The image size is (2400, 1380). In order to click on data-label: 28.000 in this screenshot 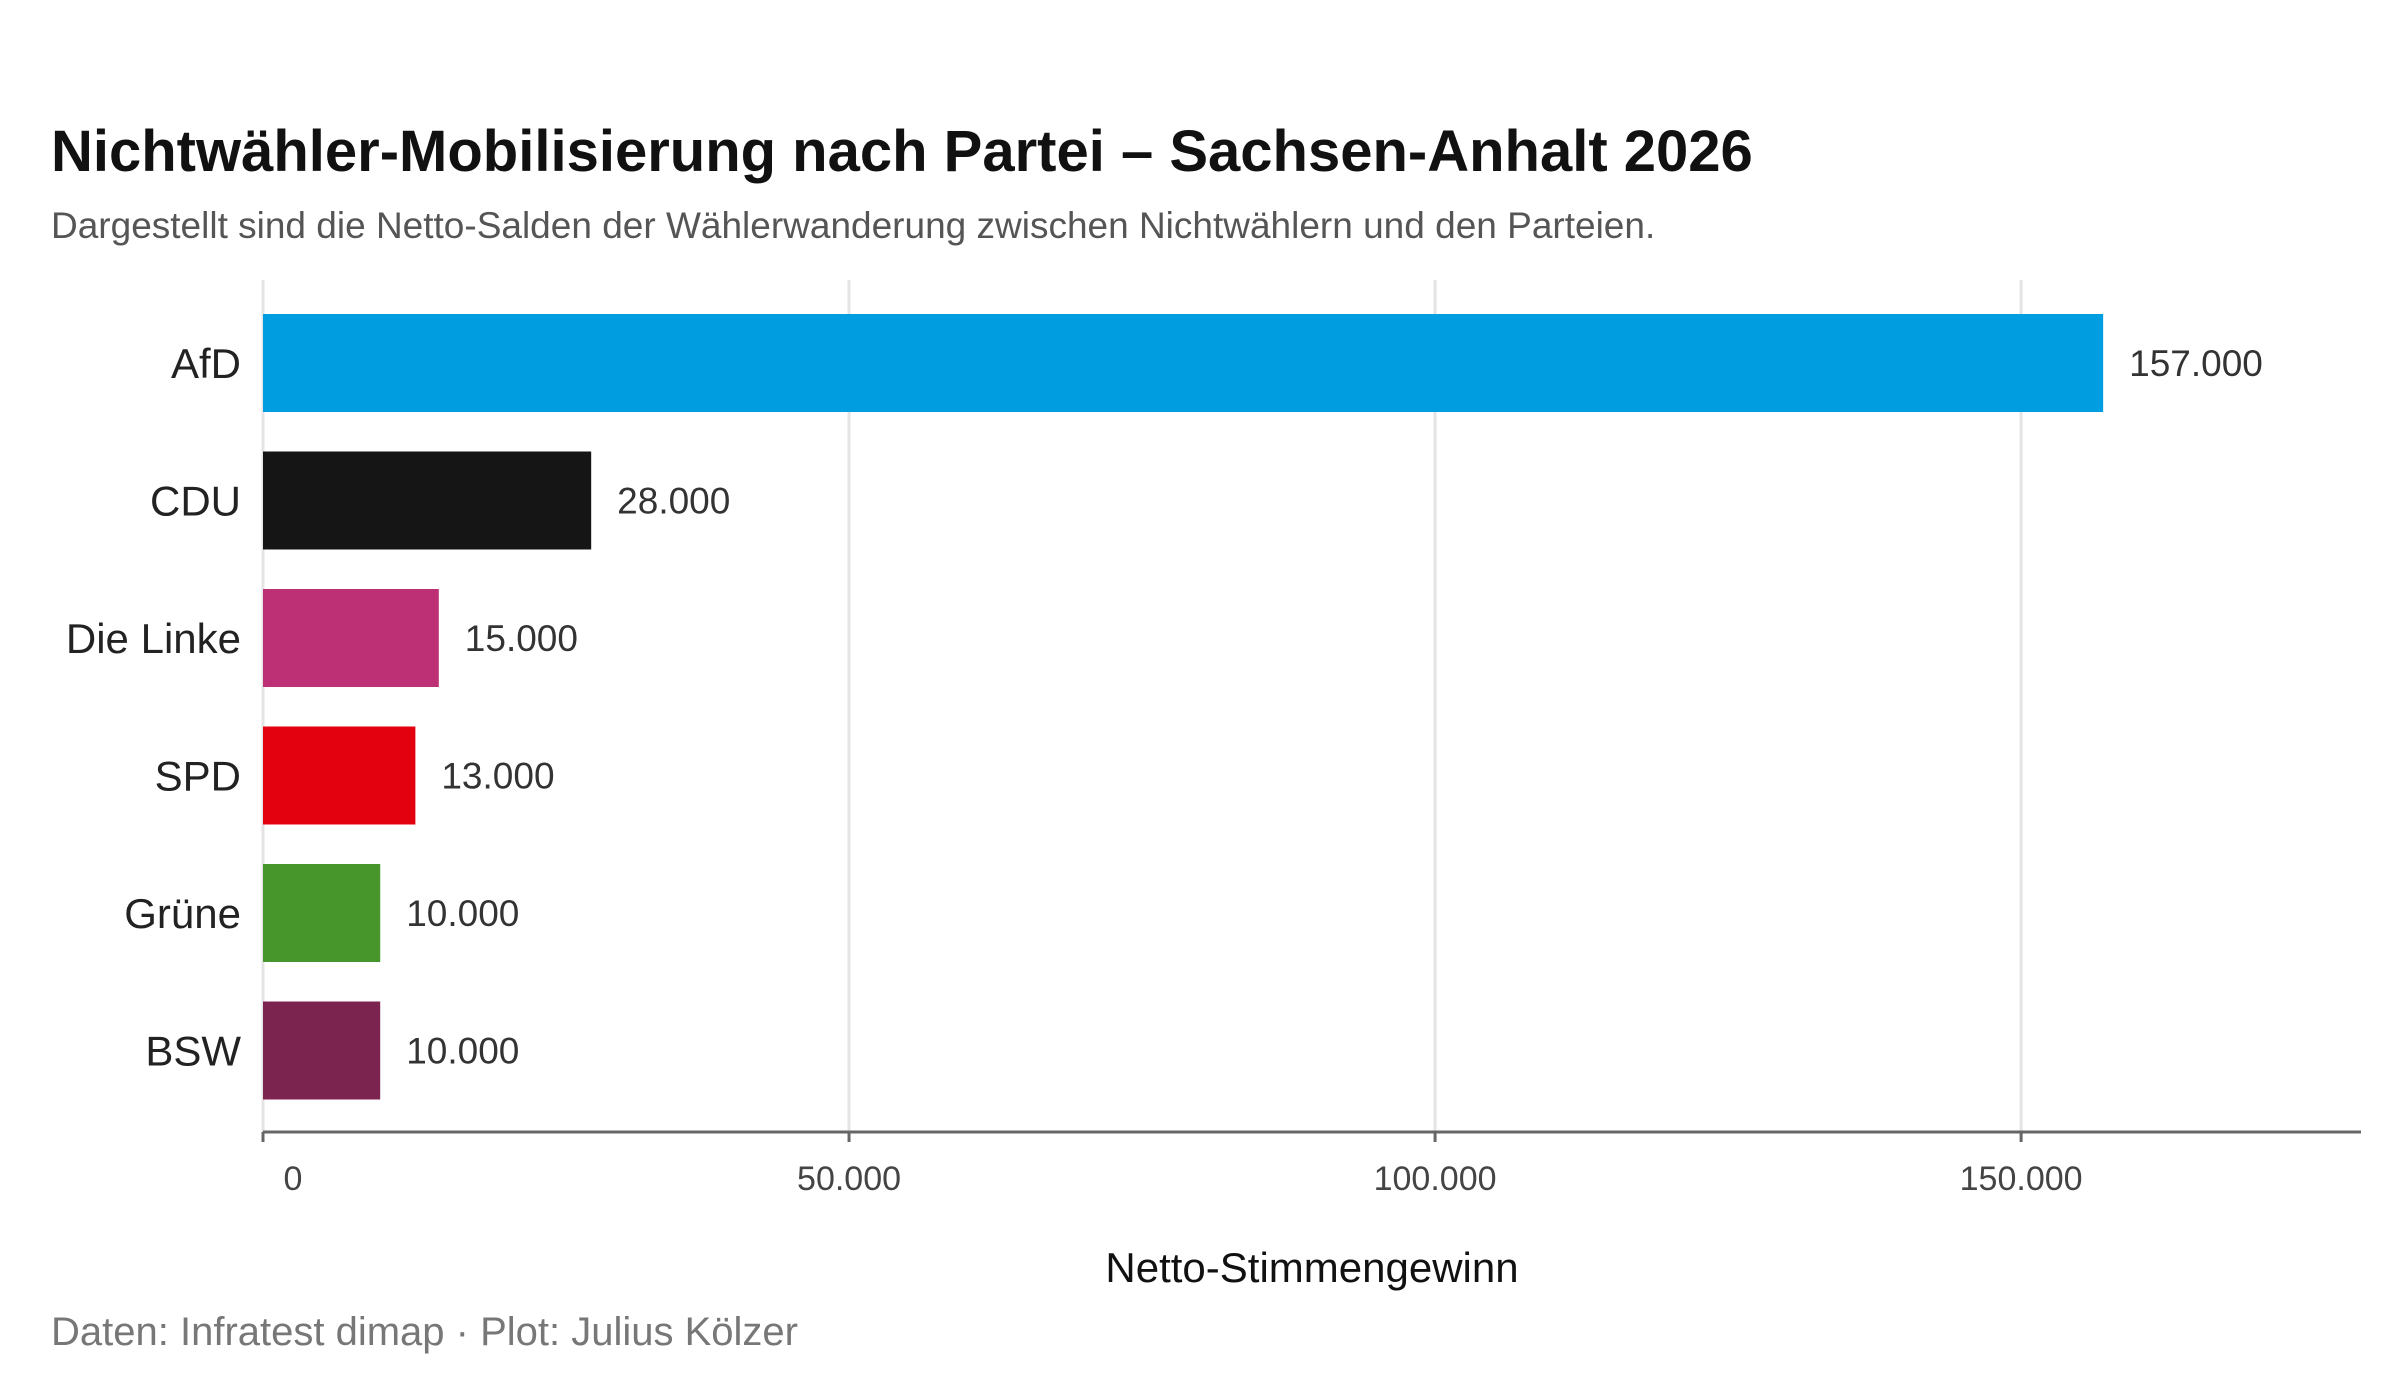, I will do `click(673, 501)`.